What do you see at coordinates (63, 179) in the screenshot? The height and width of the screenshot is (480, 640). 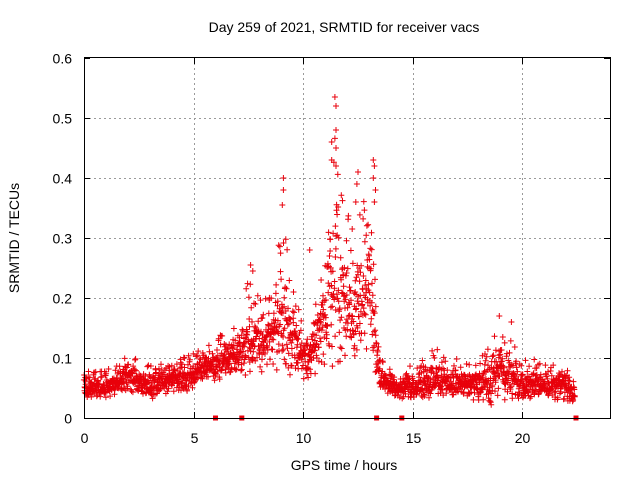 I see `y-tick-label: 0.4` at bounding box center [63, 179].